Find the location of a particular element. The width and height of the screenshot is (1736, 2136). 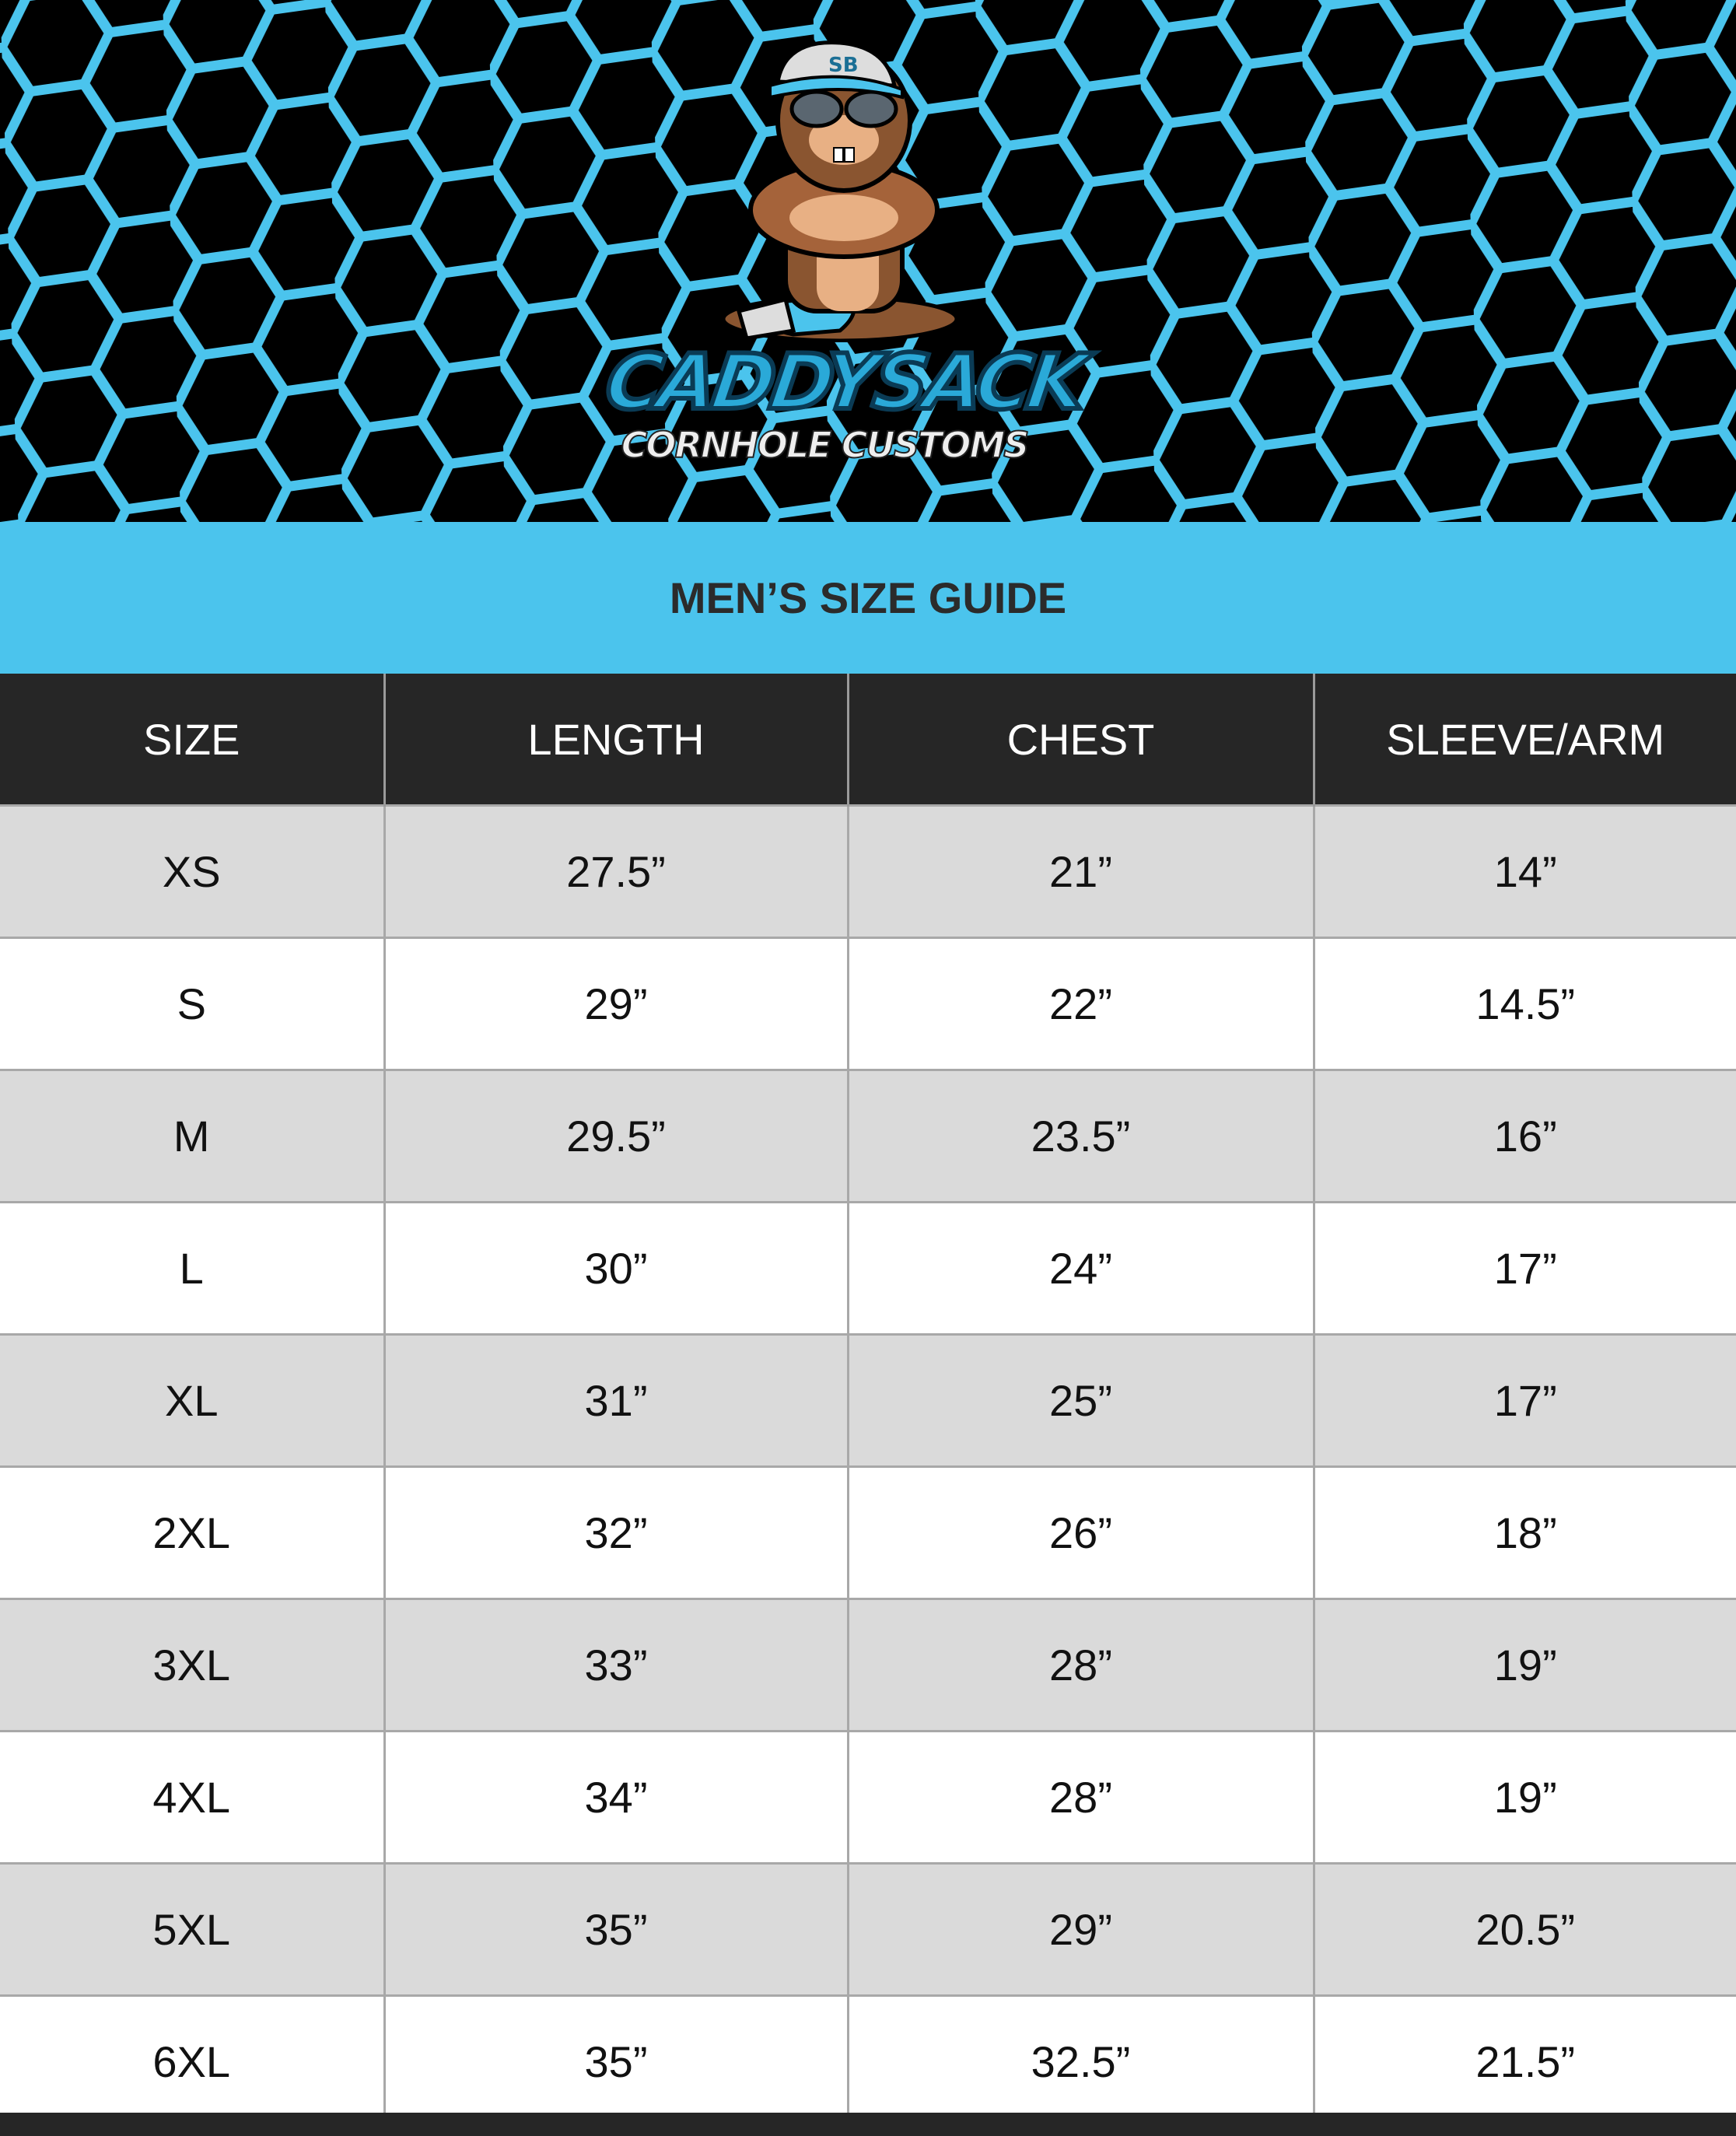

table-row: 4XL 34” 28” 19” is located at coordinates (868, 1797).